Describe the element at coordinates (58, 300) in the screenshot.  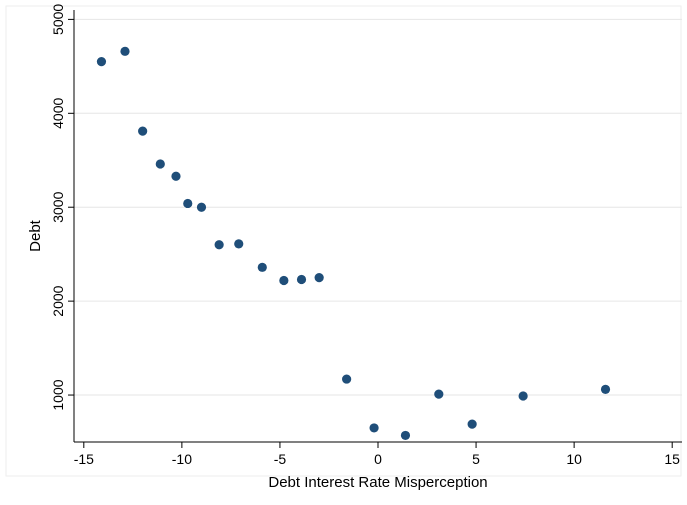
I see `y-tick-label: 2000` at that location.